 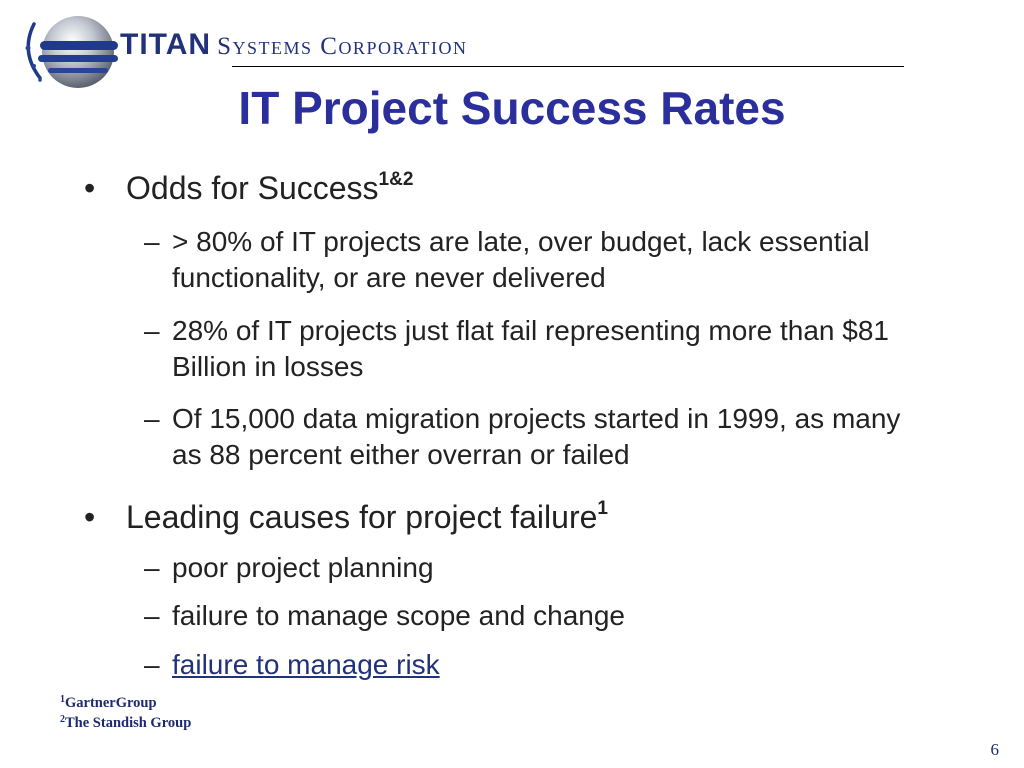 I want to click on bullet-label: Leading causes for project failure, so click(x=362, y=517).